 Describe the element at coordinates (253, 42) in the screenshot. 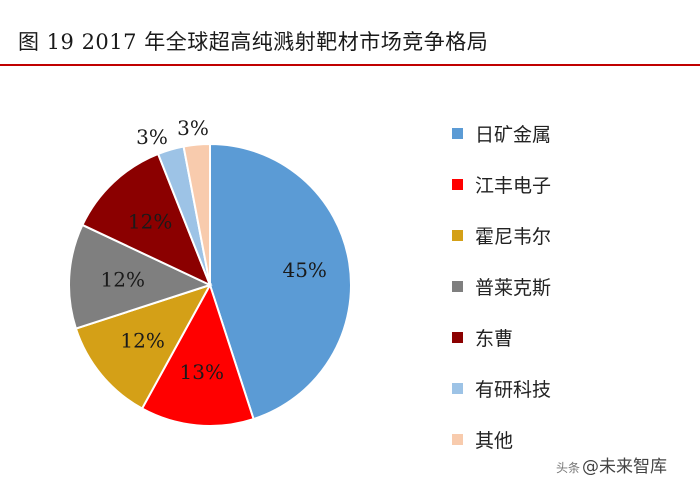

I see `chart-title: 图 19 2017 年全球超高纯溅射靶材市场竞争格局` at that location.